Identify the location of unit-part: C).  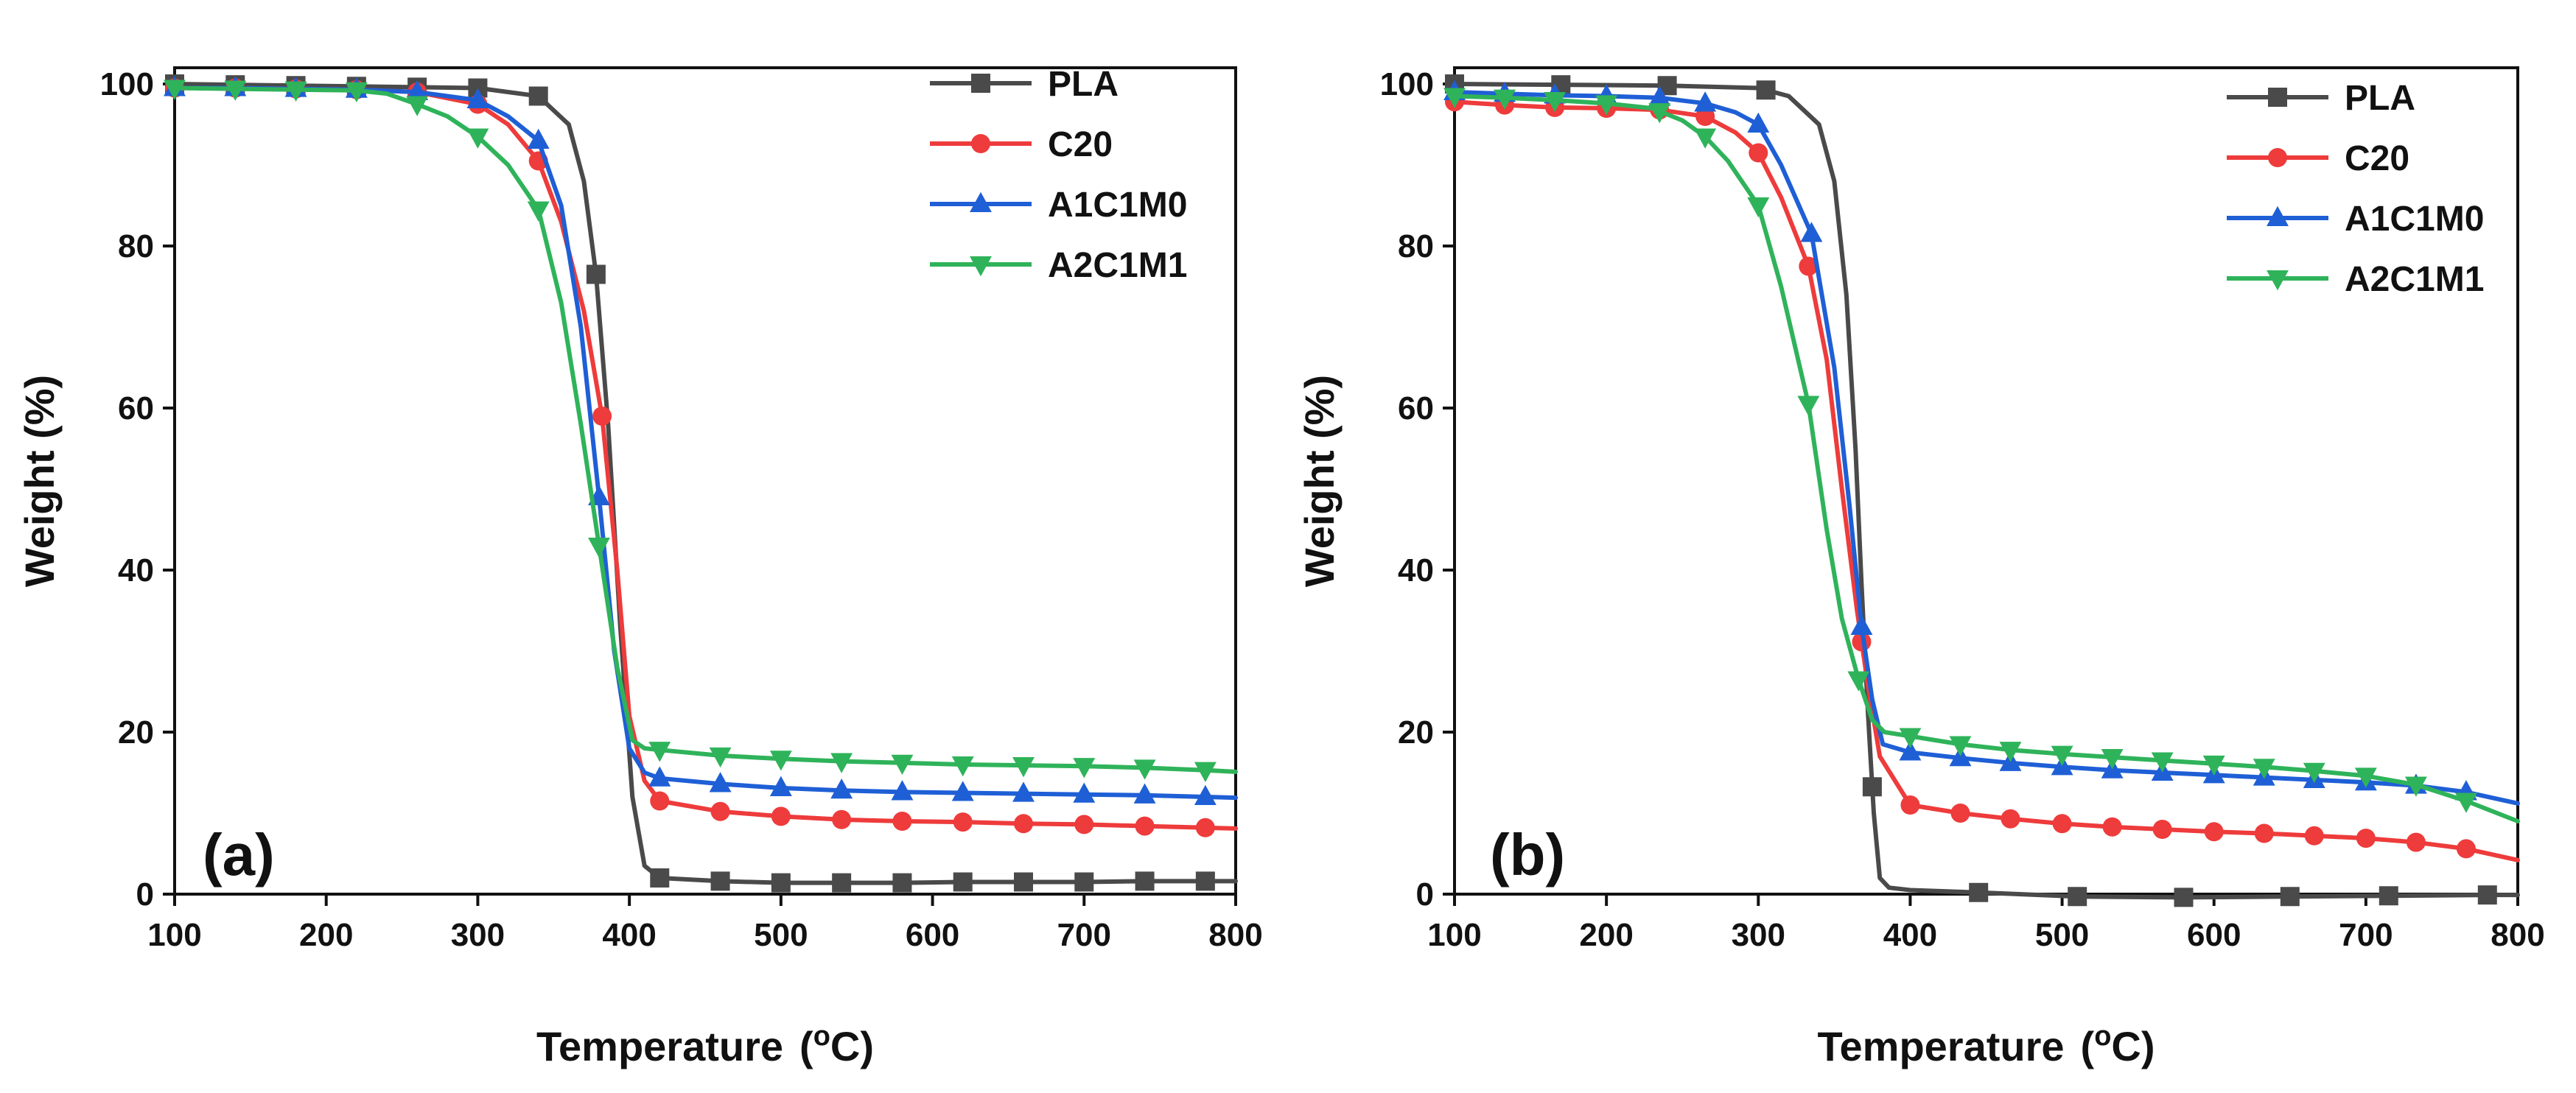
(2133, 1046).